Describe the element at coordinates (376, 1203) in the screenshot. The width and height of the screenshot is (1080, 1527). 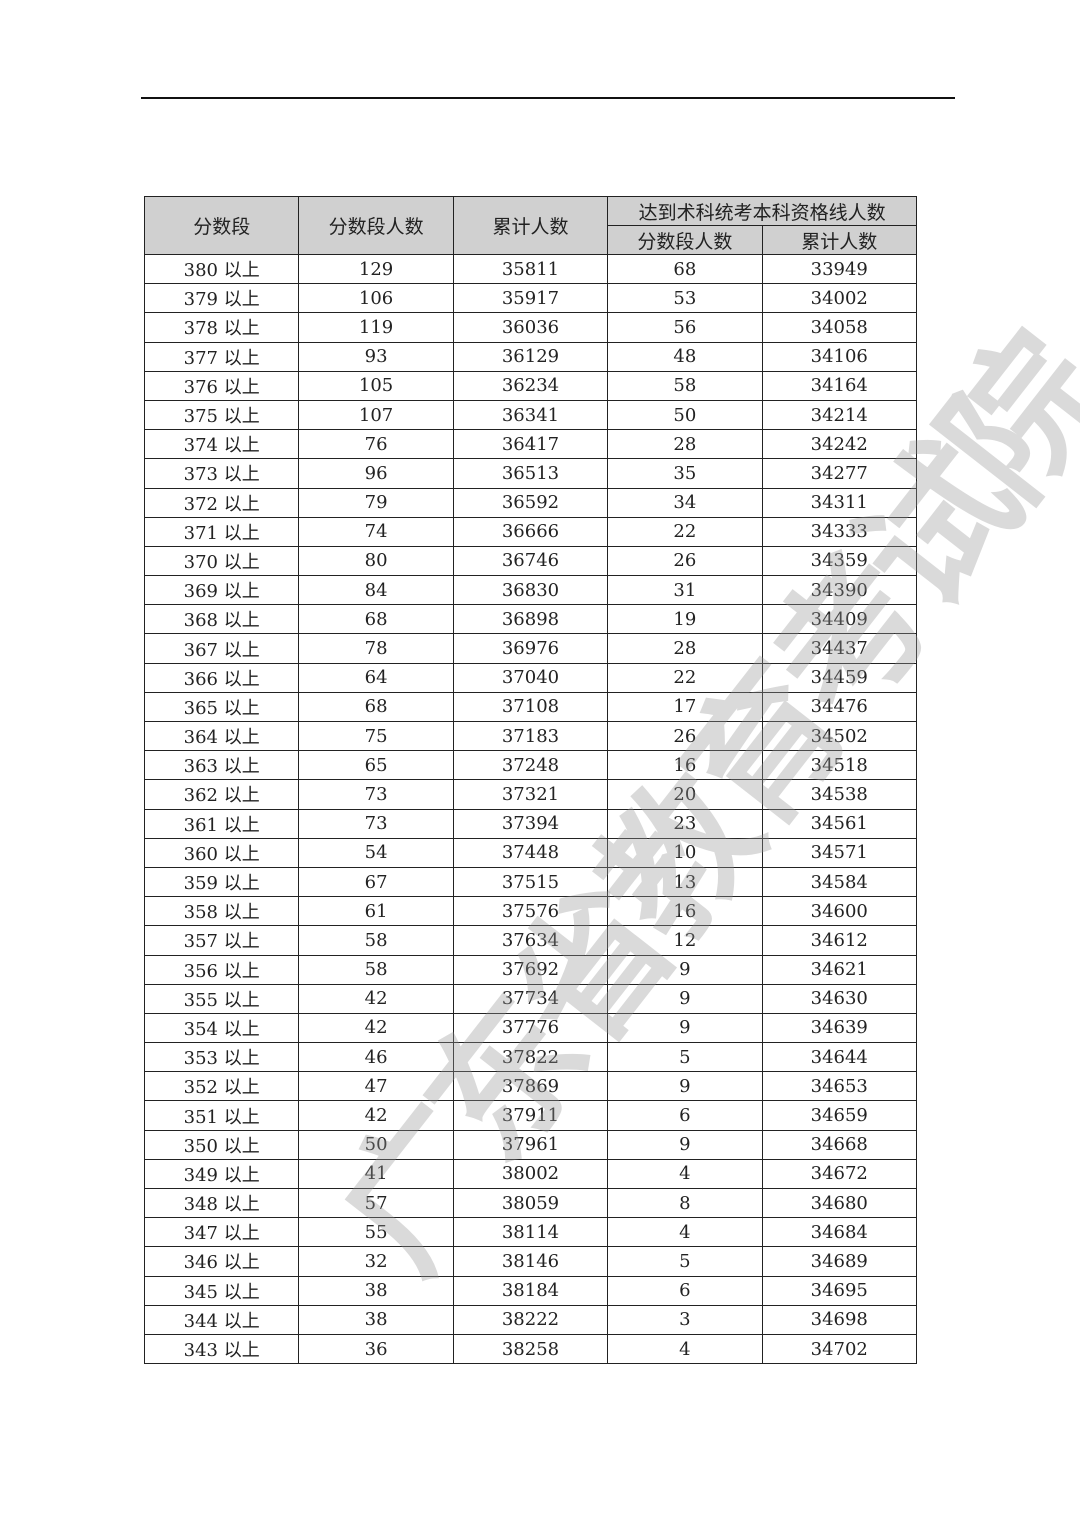
I see `cell-segment-count: 57` at that location.